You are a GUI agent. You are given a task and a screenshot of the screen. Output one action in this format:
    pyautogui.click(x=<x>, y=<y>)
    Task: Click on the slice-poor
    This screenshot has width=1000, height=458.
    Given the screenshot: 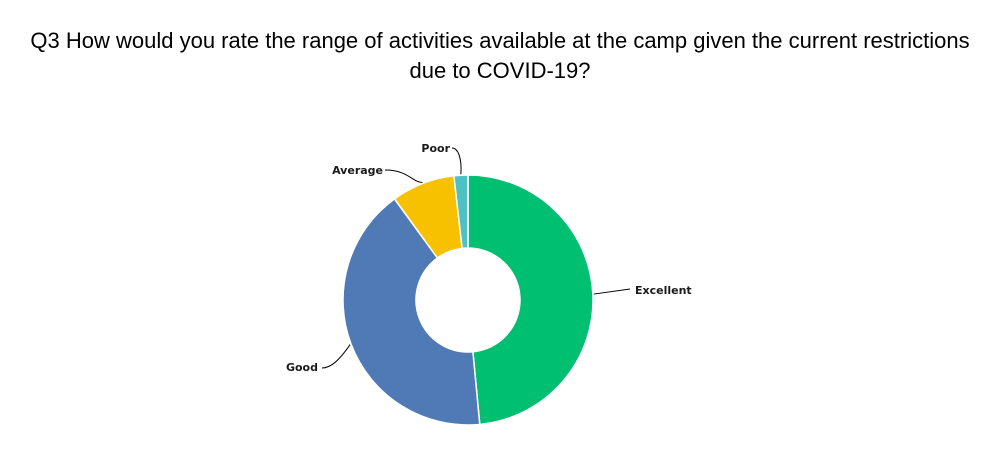 What is the action you would take?
    pyautogui.click(x=461, y=212)
    